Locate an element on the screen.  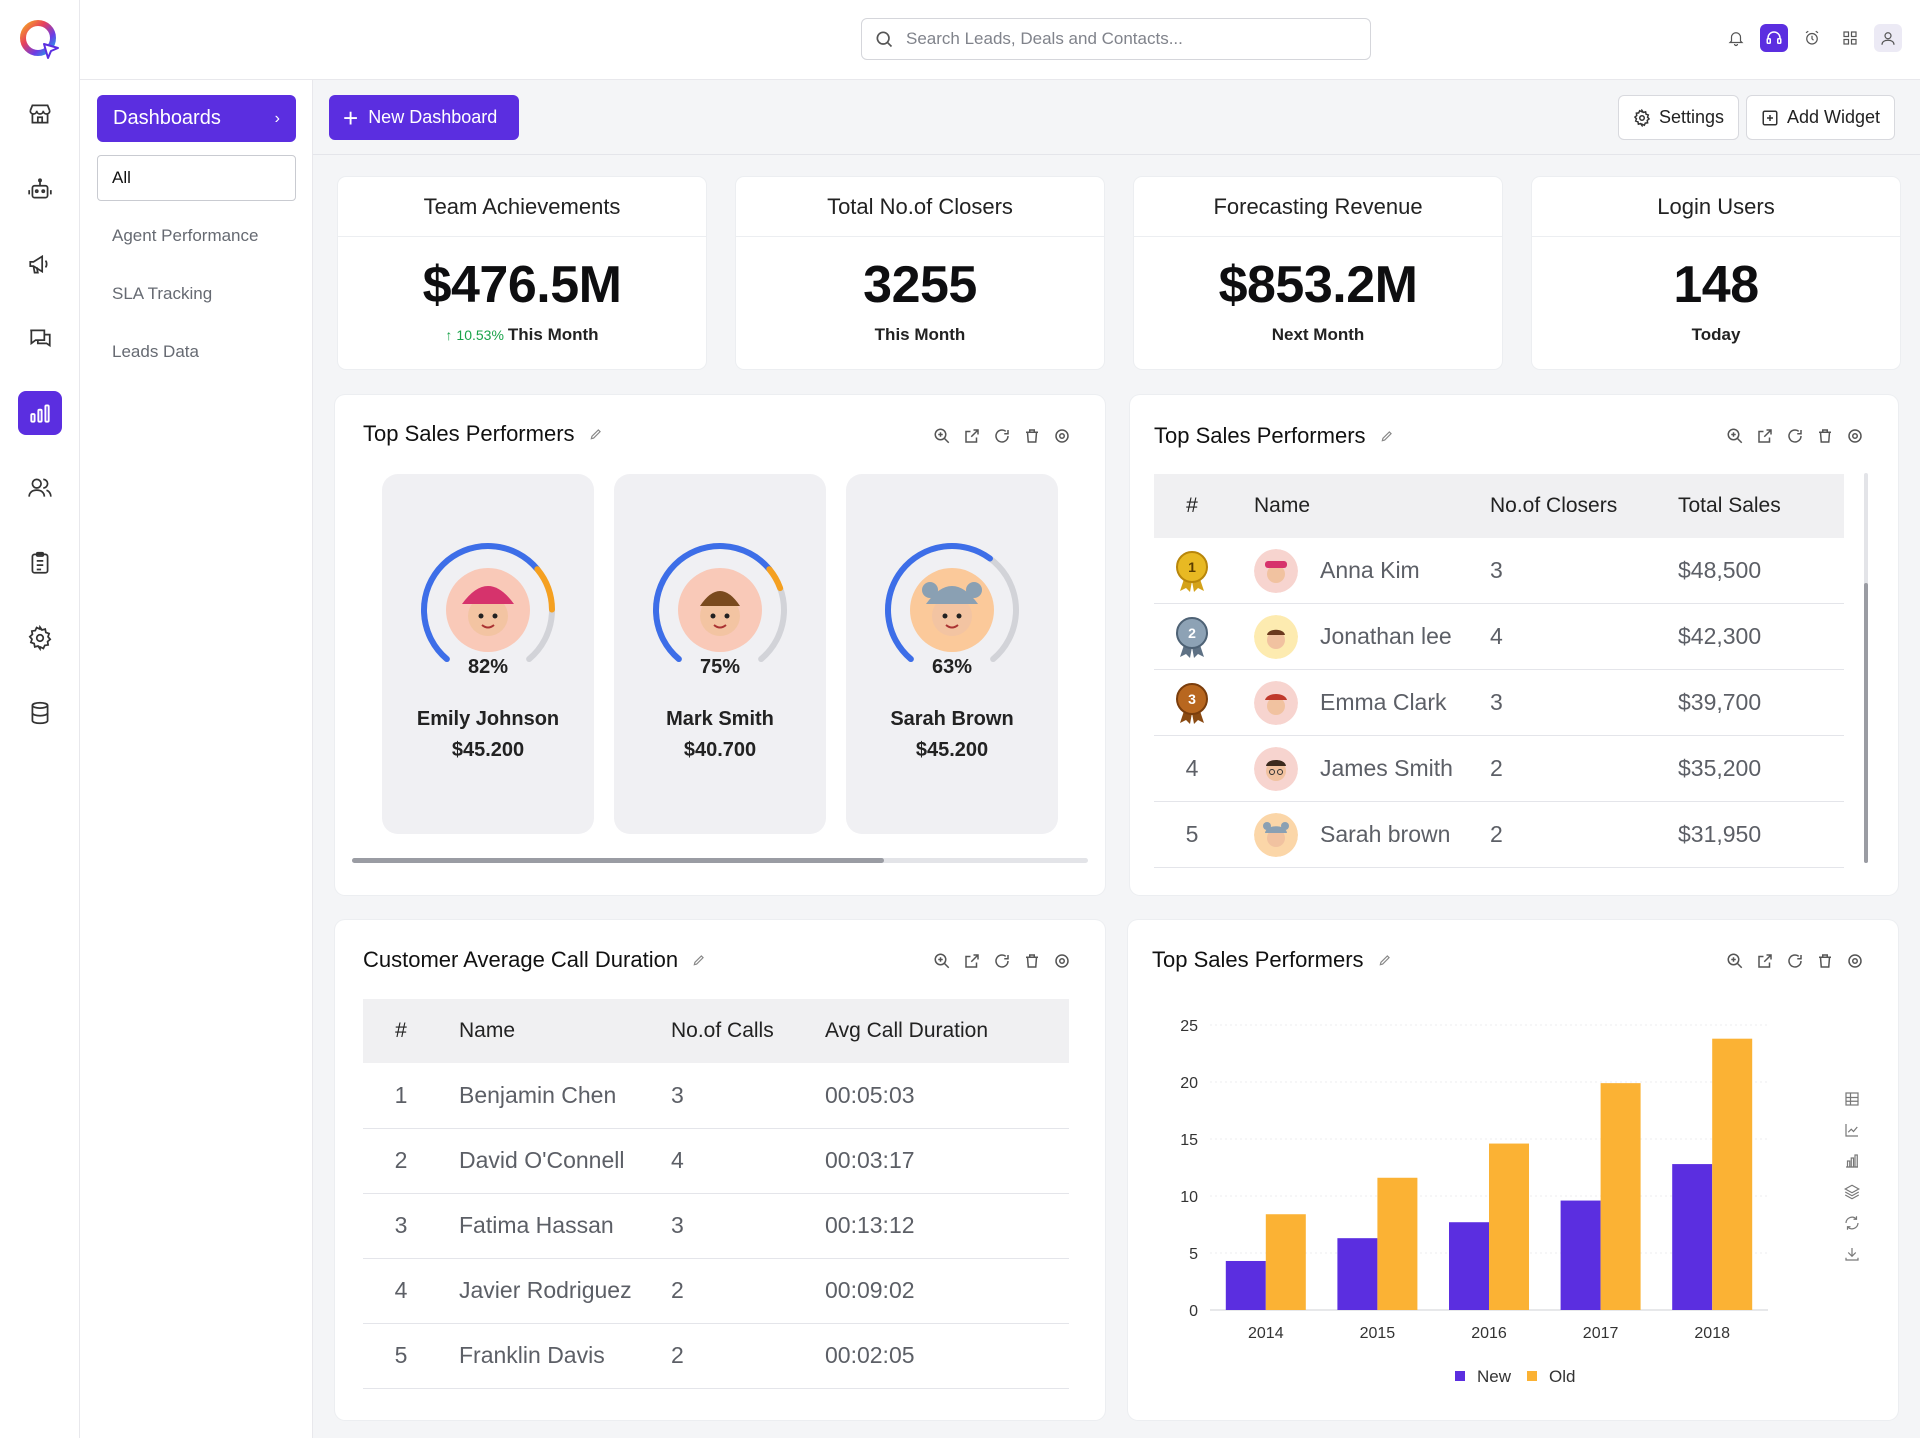
sidebar-item-leads-data: Leads Data is located at coordinates (155, 351).